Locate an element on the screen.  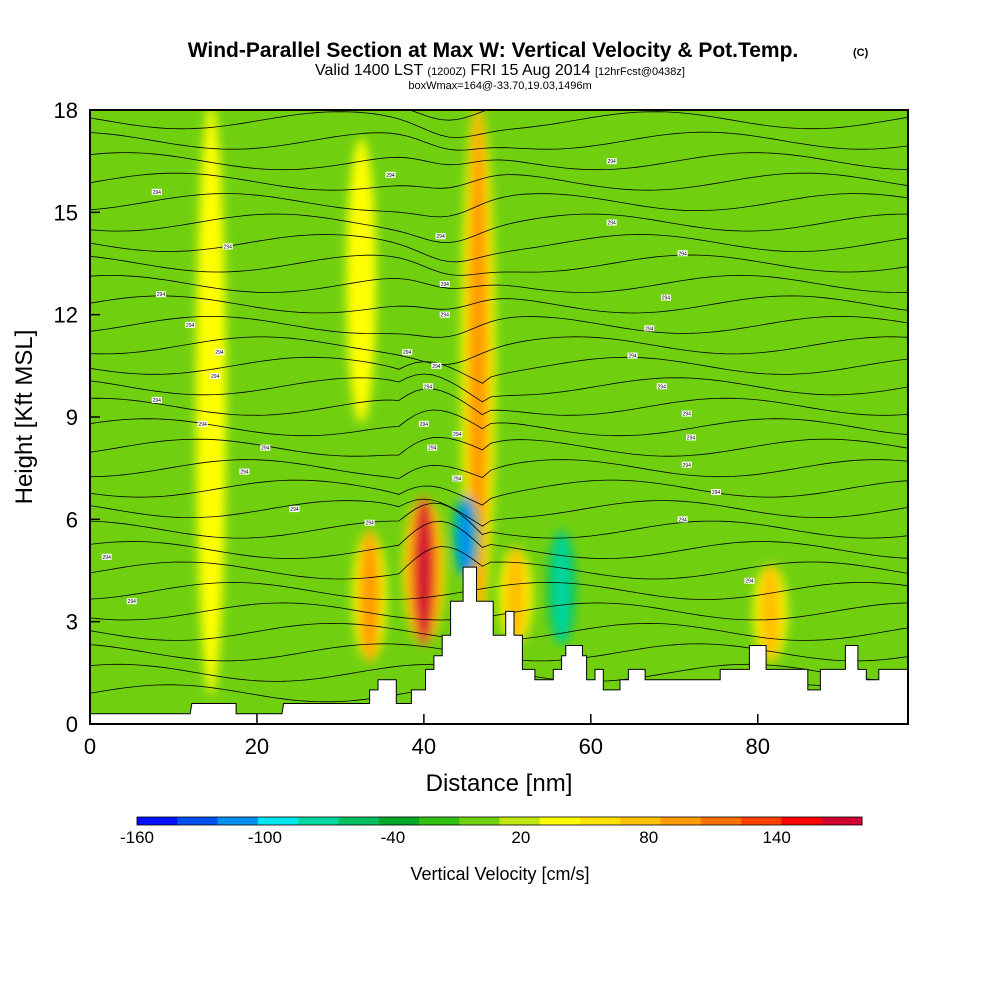
x-tick-label: 80 is located at coordinates (758, 746).